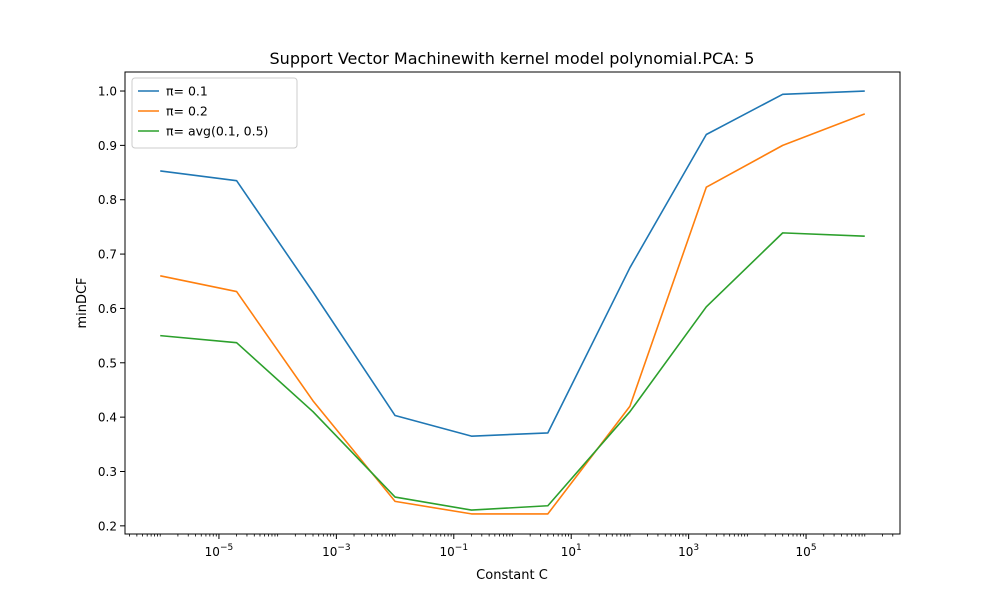 The image size is (1000, 600). I want to click on y-tick-label: 0.2, so click(107, 526).